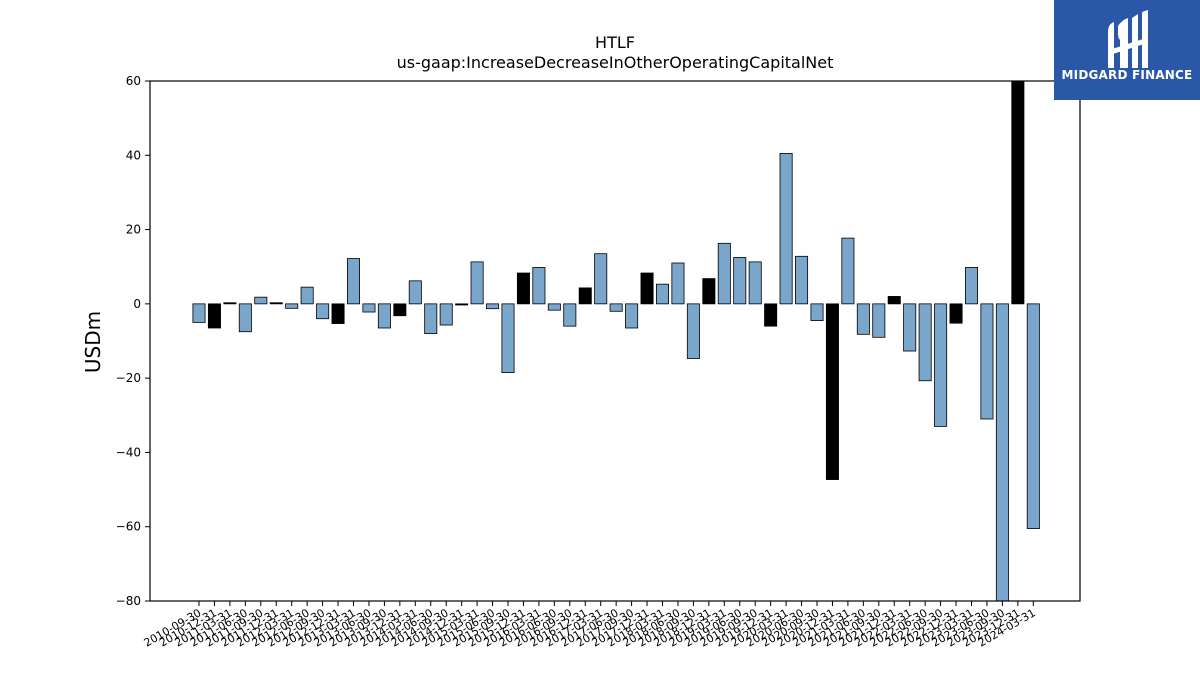 Image resolution: width=1200 pixels, height=675 pixels. What do you see at coordinates (133, 81) in the screenshot?
I see `y-tick-label: 60` at bounding box center [133, 81].